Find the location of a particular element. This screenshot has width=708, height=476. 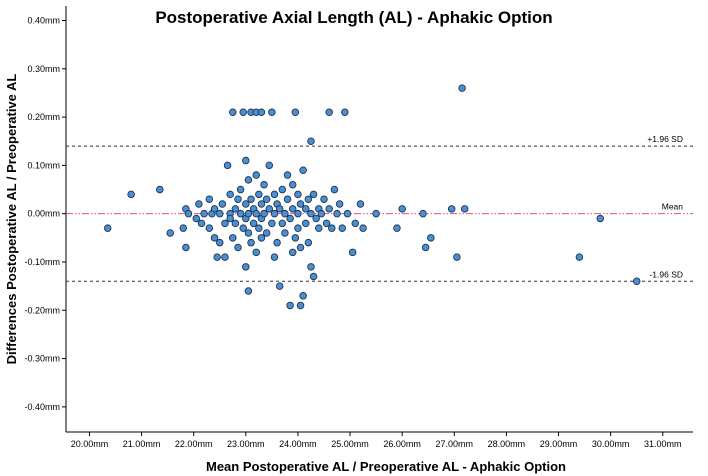

y-tick-label: -0.30mm is located at coordinates (42, 359).